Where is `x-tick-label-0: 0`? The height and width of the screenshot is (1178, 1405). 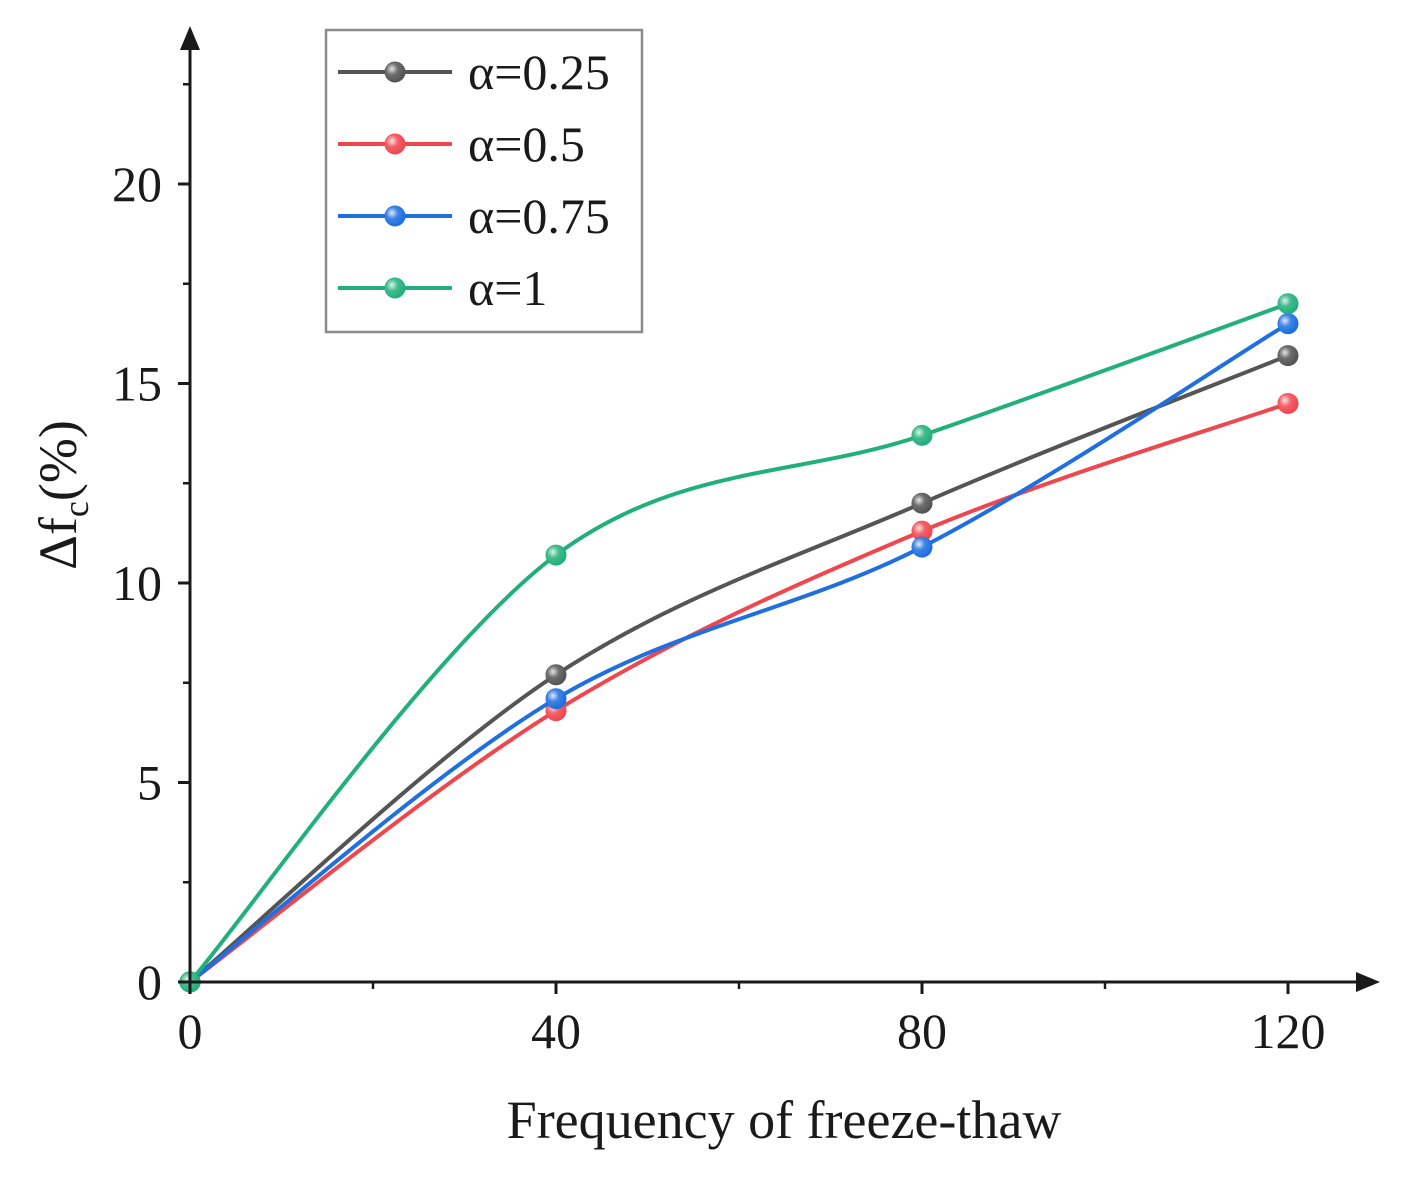 x-tick-label-0: 0 is located at coordinates (190, 1031).